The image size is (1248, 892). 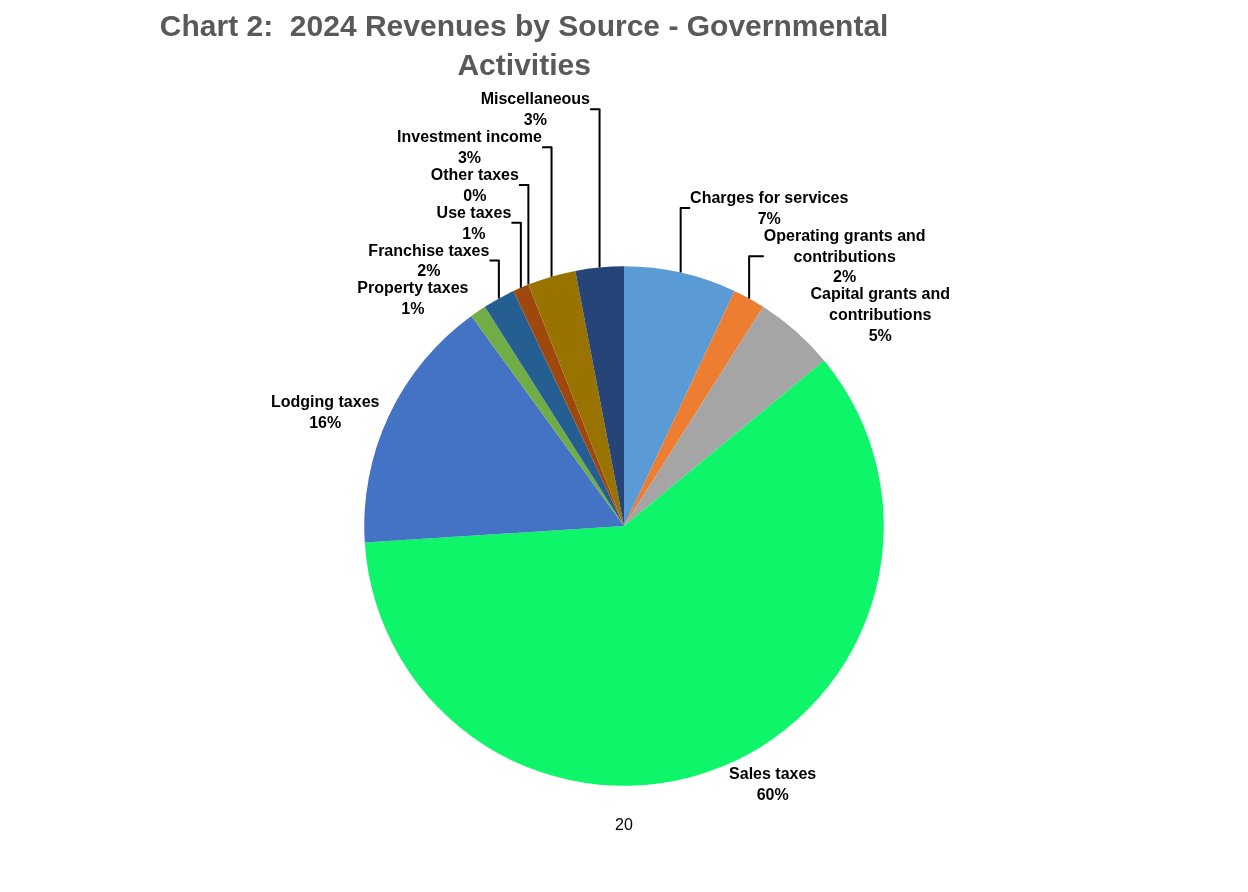 What do you see at coordinates (325, 422) in the screenshot?
I see `data-label: 16%` at bounding box center [325, 422].